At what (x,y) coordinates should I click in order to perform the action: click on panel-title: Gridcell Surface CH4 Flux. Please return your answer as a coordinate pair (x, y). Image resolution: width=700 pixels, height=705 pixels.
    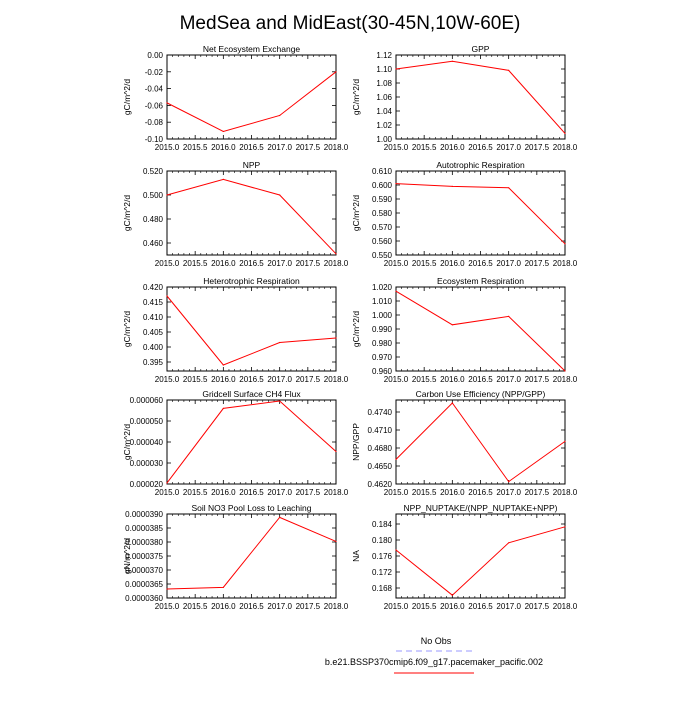
    Looking at the image, I should click on (251, 394).